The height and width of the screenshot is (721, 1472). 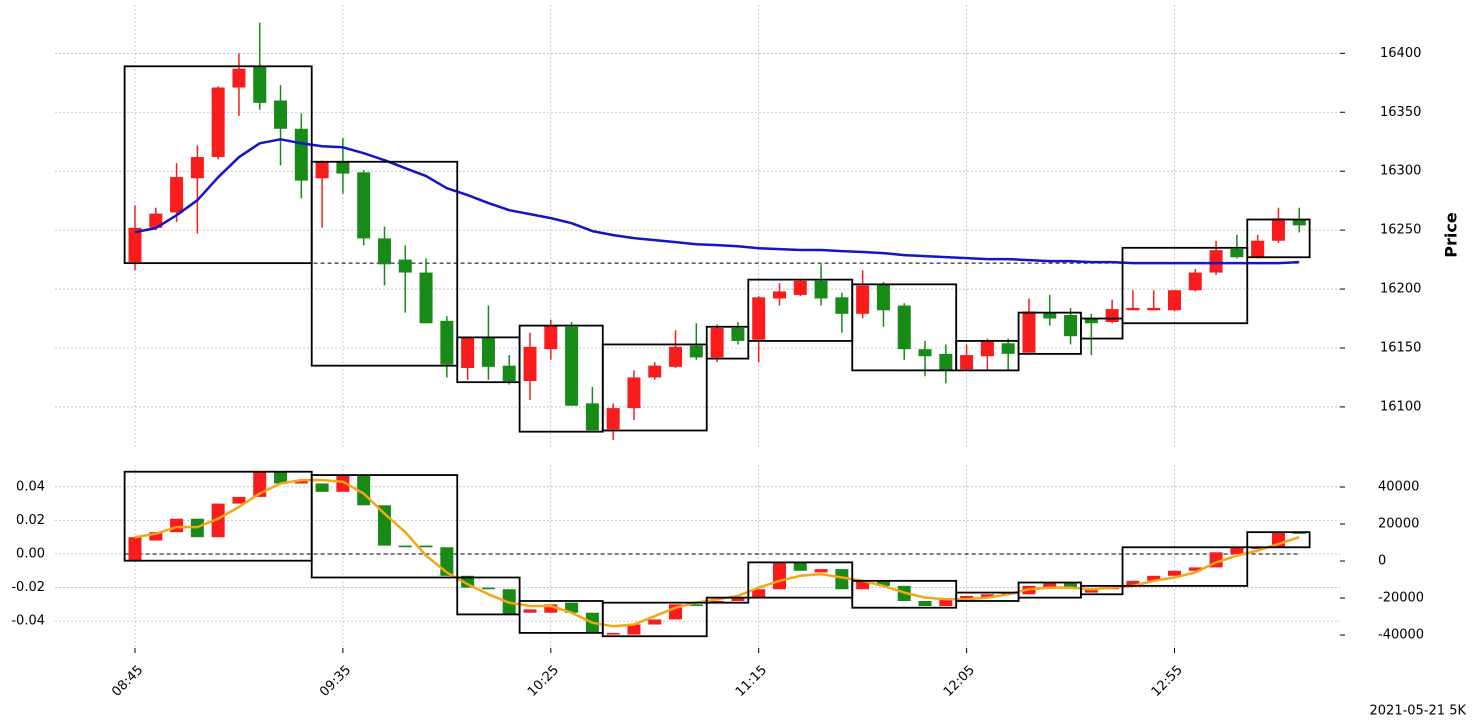 I want to click on y-tick-label: -0.02, so click(x=28, y=587).